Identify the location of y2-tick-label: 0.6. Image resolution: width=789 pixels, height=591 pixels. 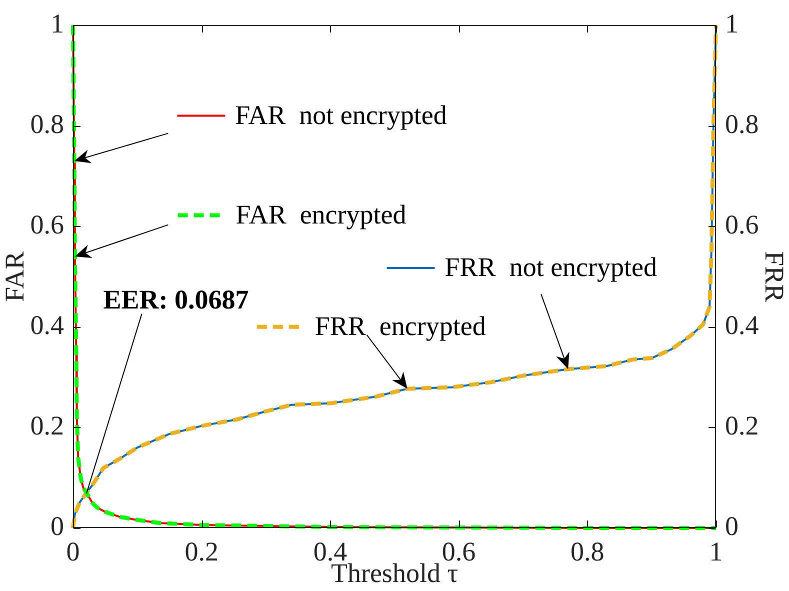
(742, 224).